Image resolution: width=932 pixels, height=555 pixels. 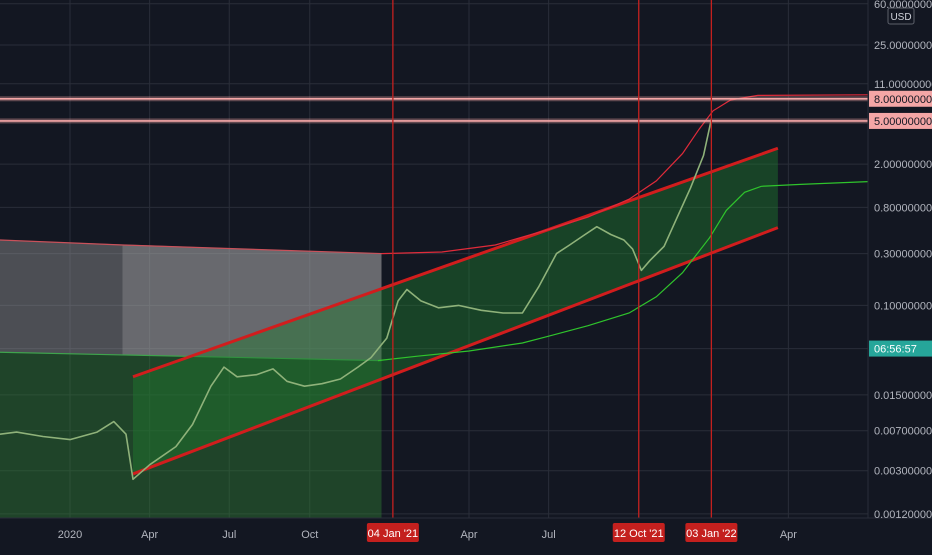 I want to click on date-marker-label: 04 Jan '21, so click(x=393, y=534).